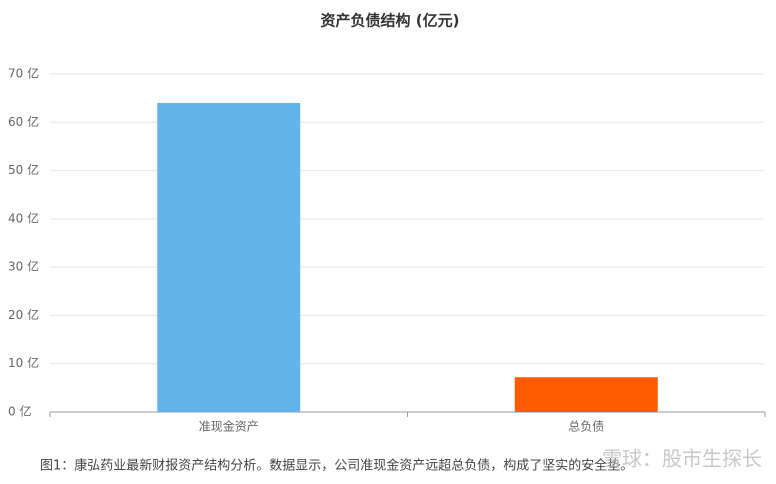 The height and width of the screenshot is (484, 776). What do you see at coordinates (23, 362) in the screenshot?
I see `y-tick-label: 10 亿` at bounding box center [23, 362].